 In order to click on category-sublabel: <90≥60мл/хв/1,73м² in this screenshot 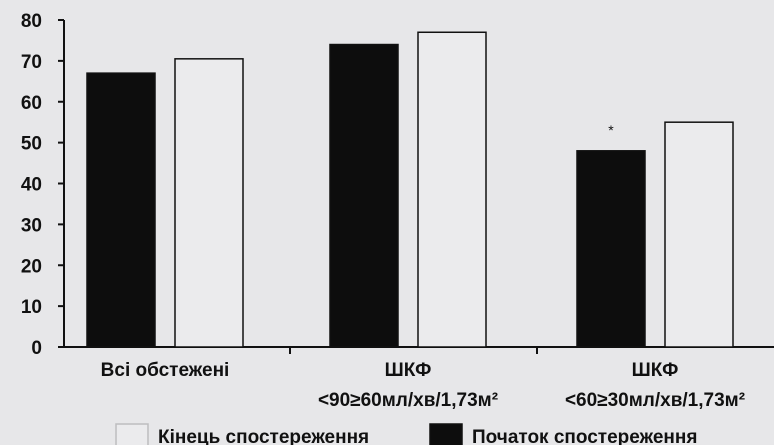, I will do `click(408, 400)`.